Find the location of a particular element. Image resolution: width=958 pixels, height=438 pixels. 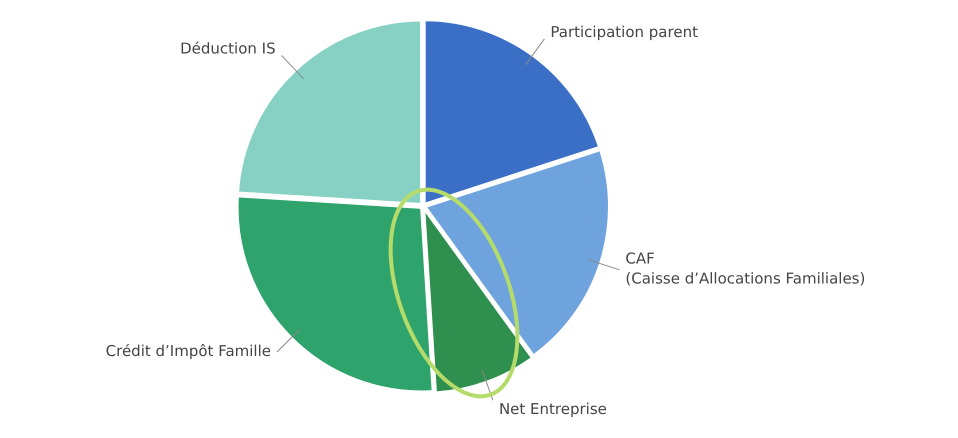

slice-label: Net Entreprise is located at coordinates (552, 409).